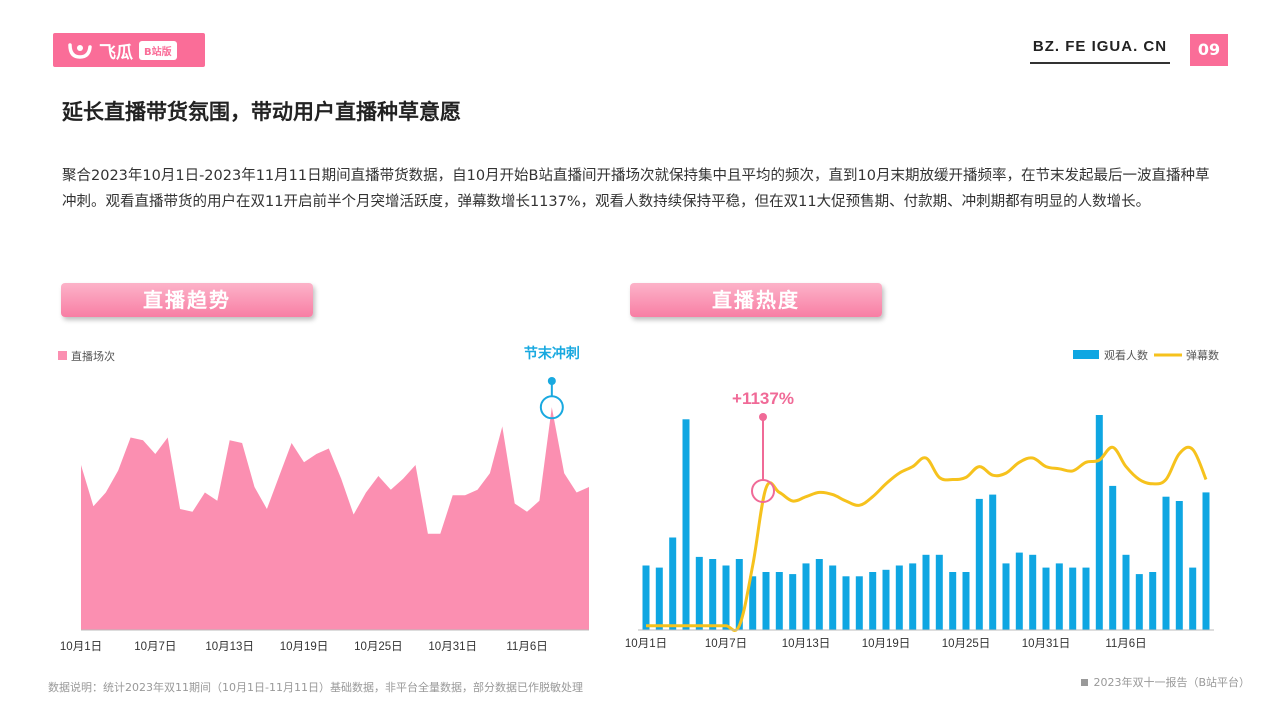  I want to click on heat-x-tick: 10月31日, so click(1046, 644).